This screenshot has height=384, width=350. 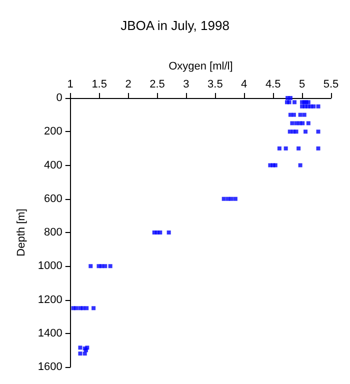 What do you see at coordinates (50, 333) in the screenshot?
I see `y-tick-label: 1400` at bounding box center [50, 333].